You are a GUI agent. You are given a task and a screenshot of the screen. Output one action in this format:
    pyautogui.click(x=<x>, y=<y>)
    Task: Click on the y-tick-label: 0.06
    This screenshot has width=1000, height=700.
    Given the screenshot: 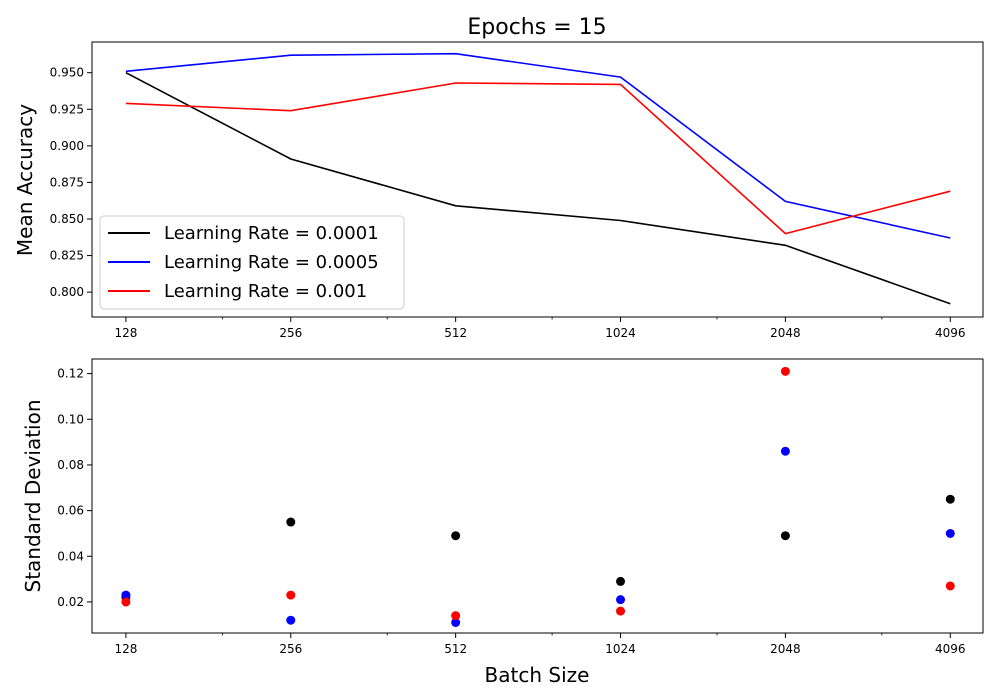 What is the action you would take?
    pyautogui.click(x=70, y=511)
    